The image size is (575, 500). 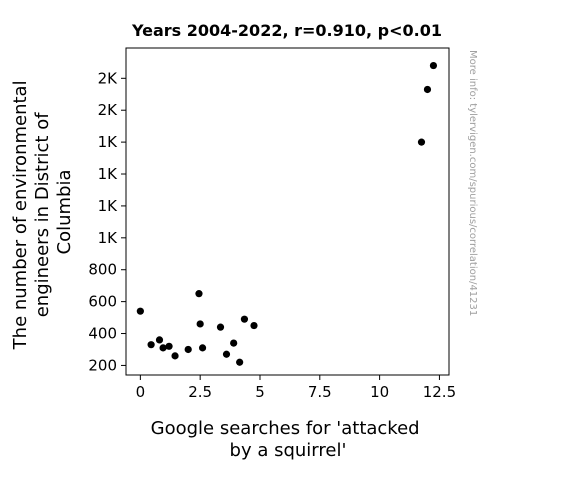 I want to click on x-tick-label: 10, so click(x=379, y=392).